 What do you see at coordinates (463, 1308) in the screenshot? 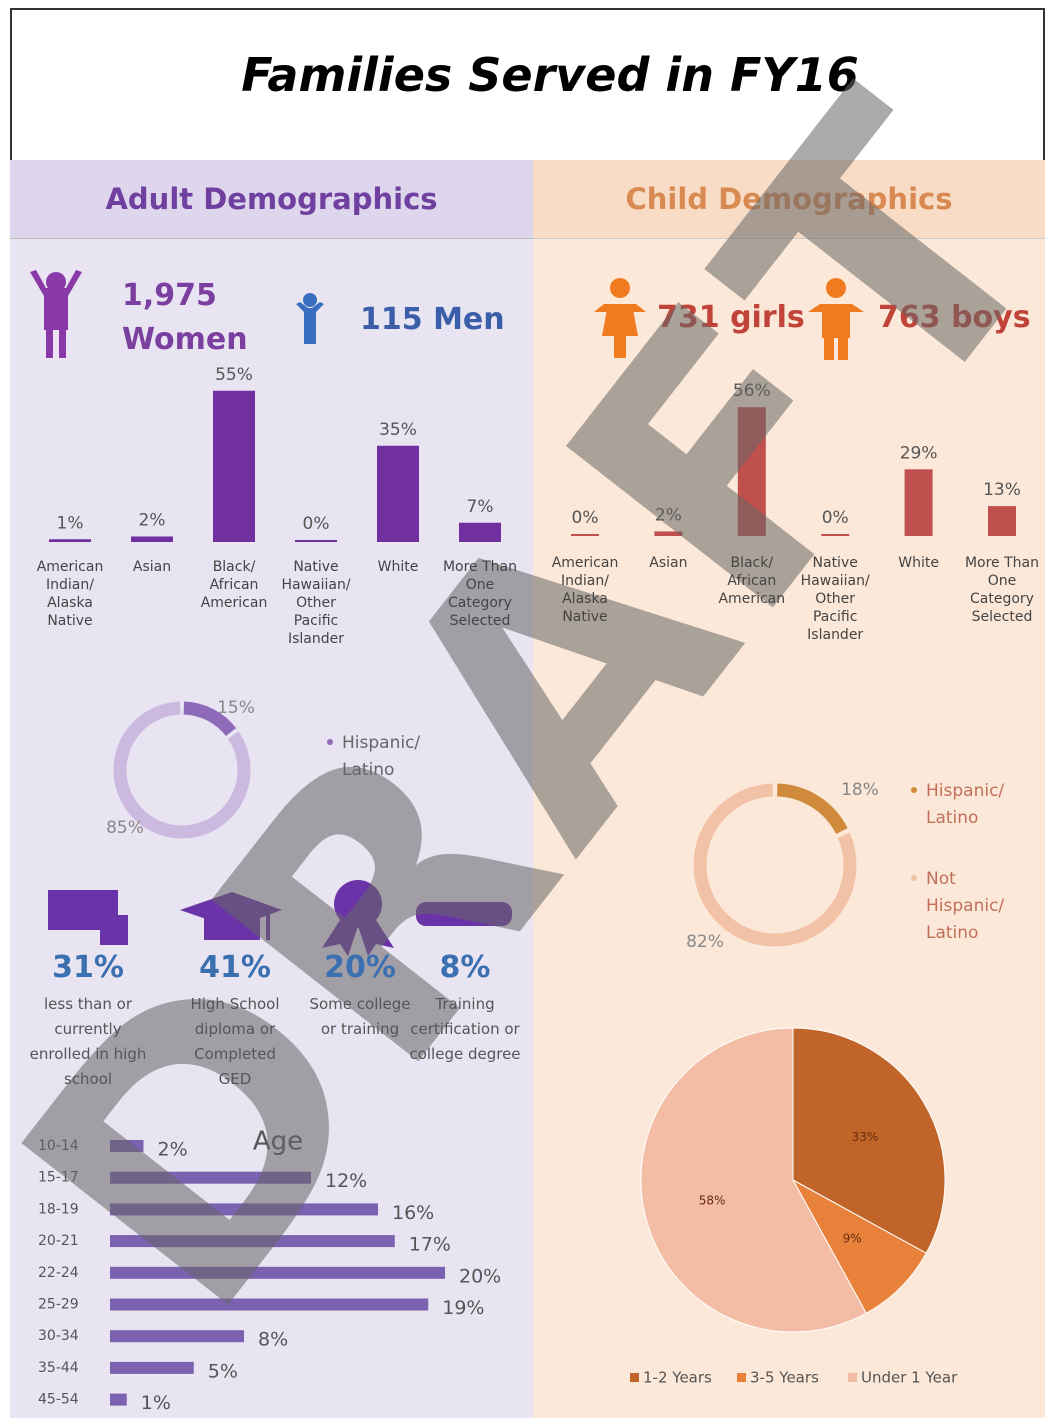
I see `value-label: 19%` at bounding box center [463, 1308].